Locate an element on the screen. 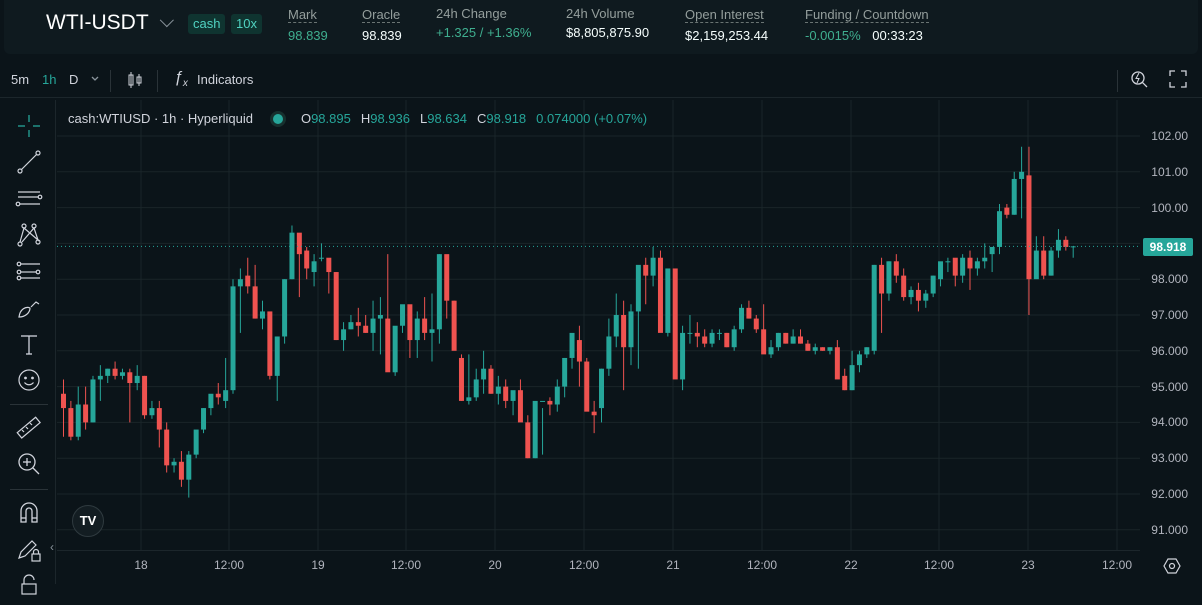 The height and width of the screenshot is (605, 1202). interval-5m: 5m is located at coordinates (20, 79).